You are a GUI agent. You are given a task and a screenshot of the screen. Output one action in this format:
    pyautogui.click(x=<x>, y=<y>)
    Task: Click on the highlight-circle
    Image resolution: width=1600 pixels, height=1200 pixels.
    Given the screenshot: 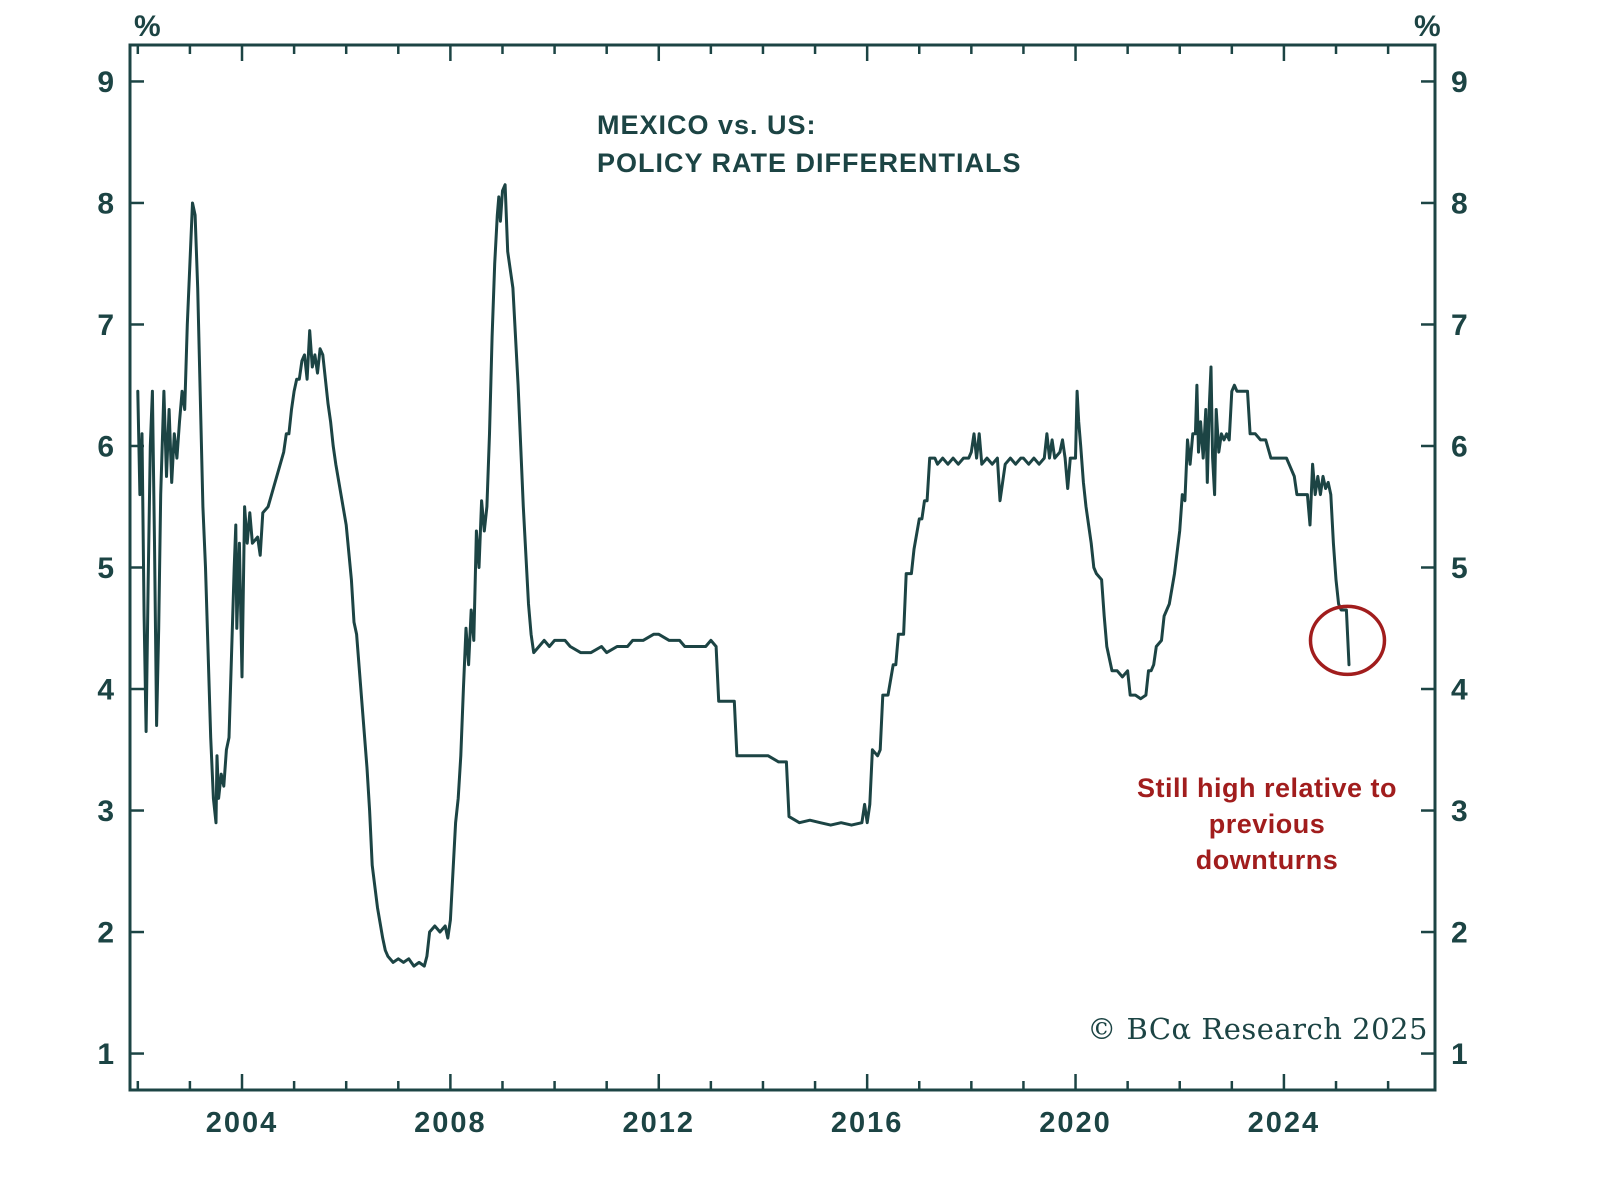 What is the action you would take?
    pyautogui.click(x=1347, y=640)
    